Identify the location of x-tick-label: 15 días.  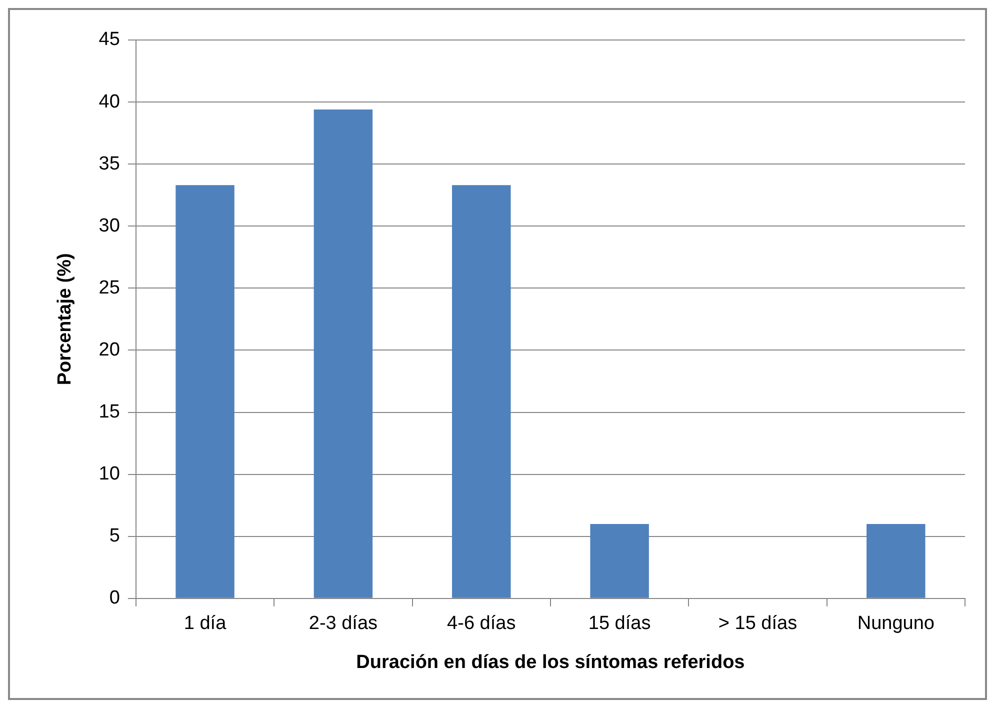
(619, 623).